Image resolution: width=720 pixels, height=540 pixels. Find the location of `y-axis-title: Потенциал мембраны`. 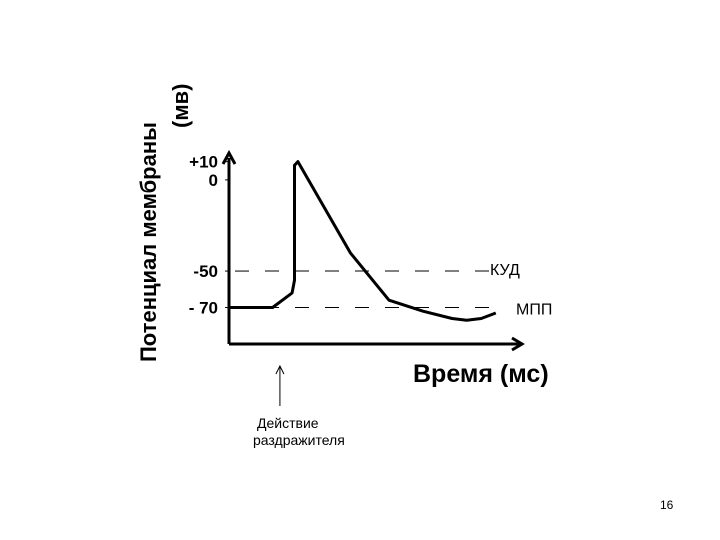

y-axis-title: Потенциал мембраны is located at coordinates (148, 242).